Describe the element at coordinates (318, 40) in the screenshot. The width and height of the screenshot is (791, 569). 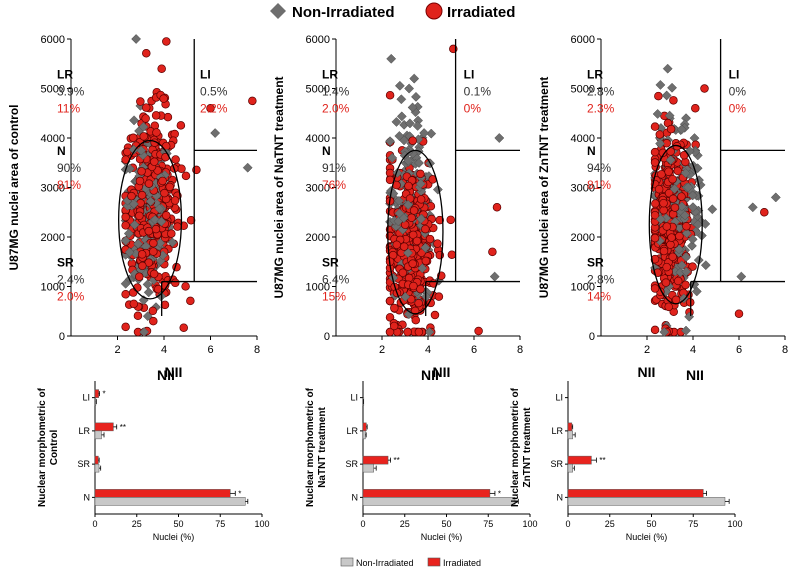
I see `y-tick-label: 6000` at that location.